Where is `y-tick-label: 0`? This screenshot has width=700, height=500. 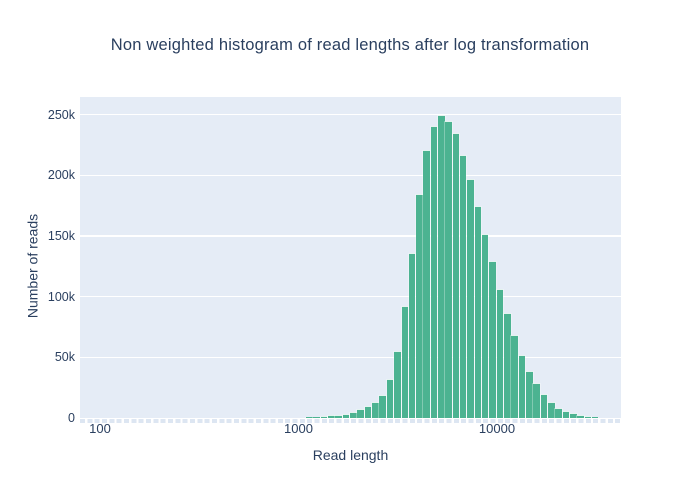 y-tick-label: 0 is located at coordinates (71, 418).